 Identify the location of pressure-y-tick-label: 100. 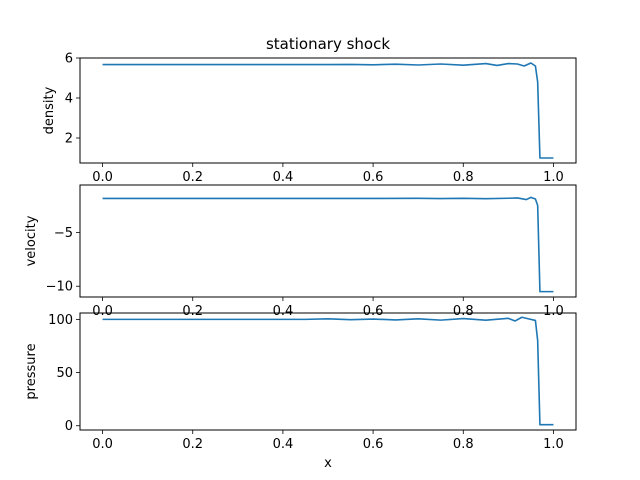
(60, 320).